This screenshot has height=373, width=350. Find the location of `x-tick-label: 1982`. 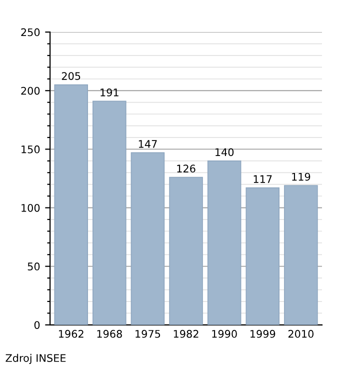

x-tick-label: 1982 is located at coordinates (186, 334).